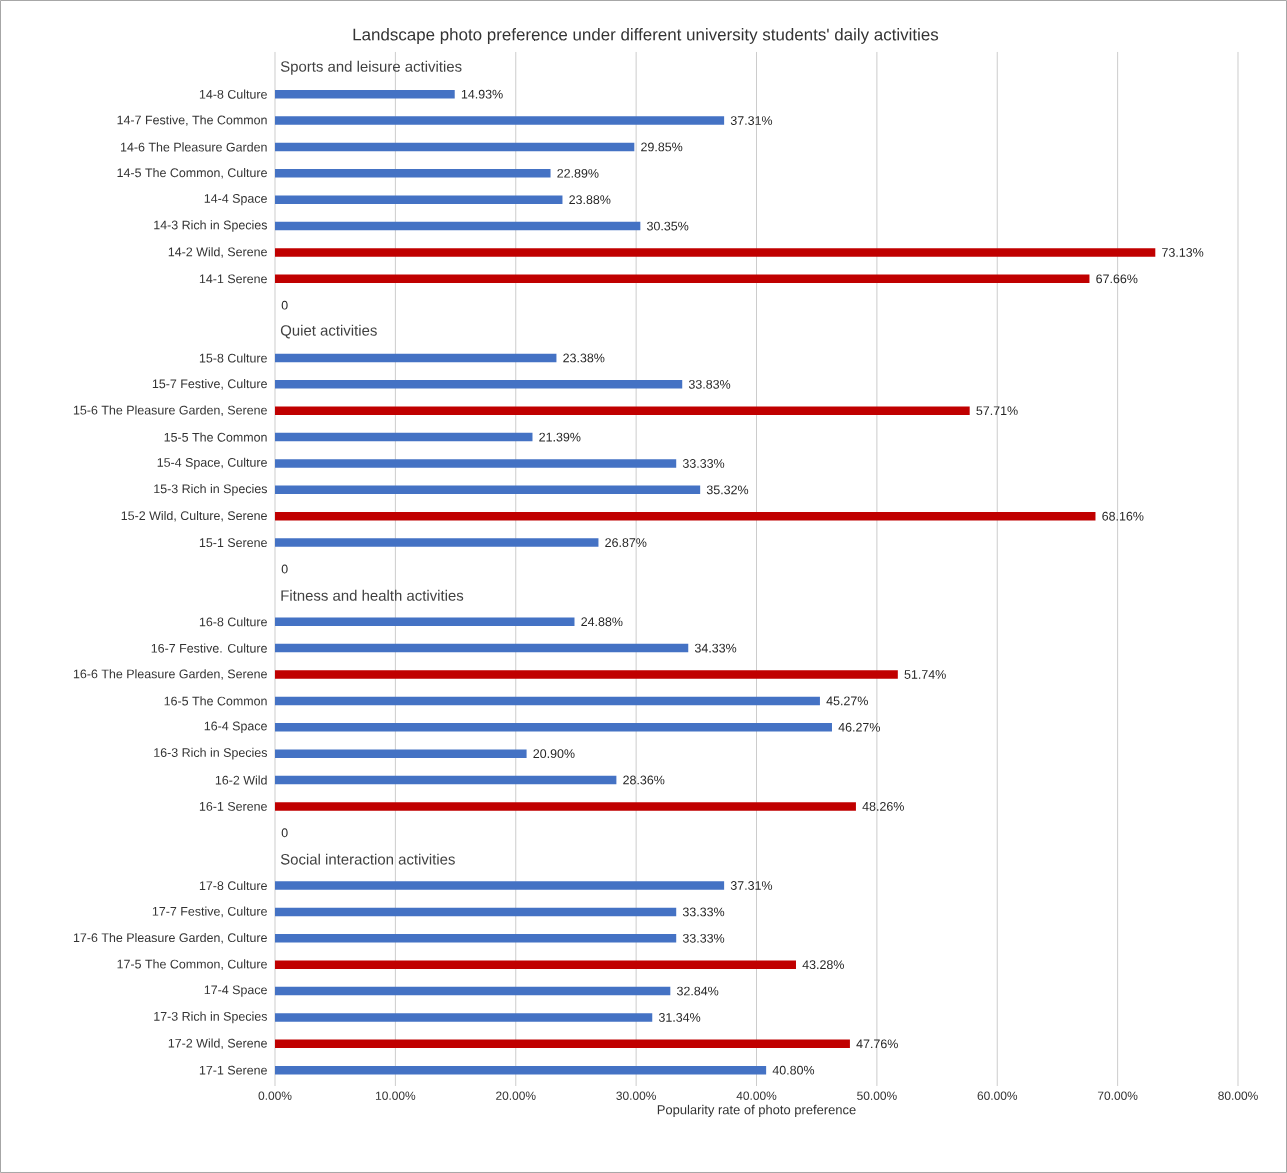  Describe the element at coordinates (211, 226) in the screenshot. I see `y-tick-label: 14-3 Rich in Species` at that location.